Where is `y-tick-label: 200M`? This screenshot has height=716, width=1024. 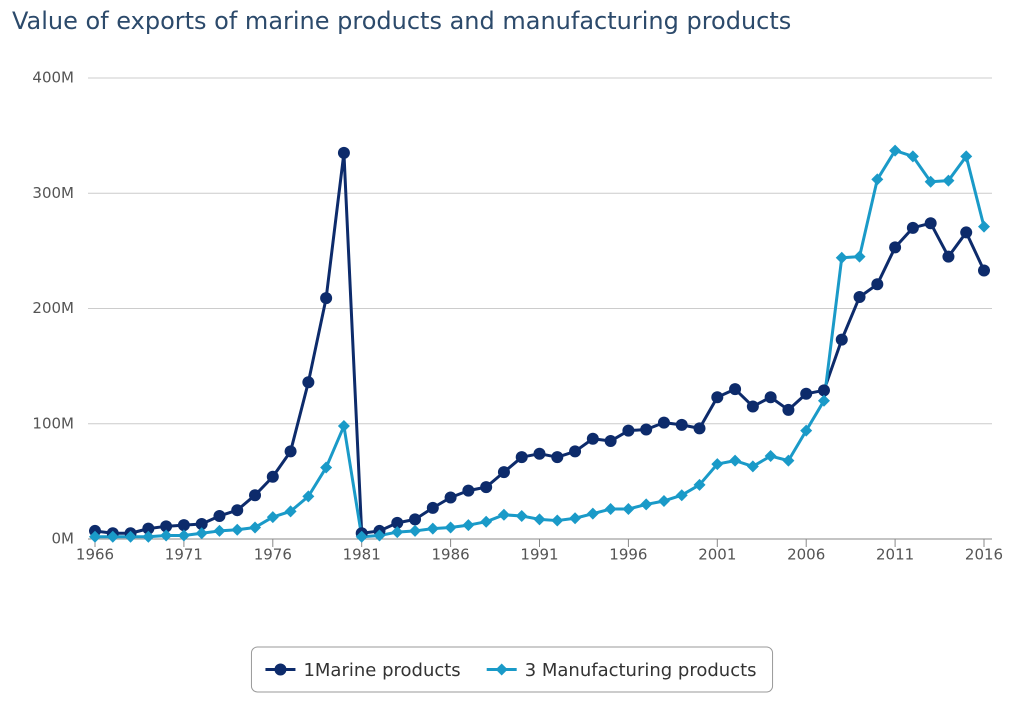 y-tick-label: 200M is located at coordinates (53, 308).